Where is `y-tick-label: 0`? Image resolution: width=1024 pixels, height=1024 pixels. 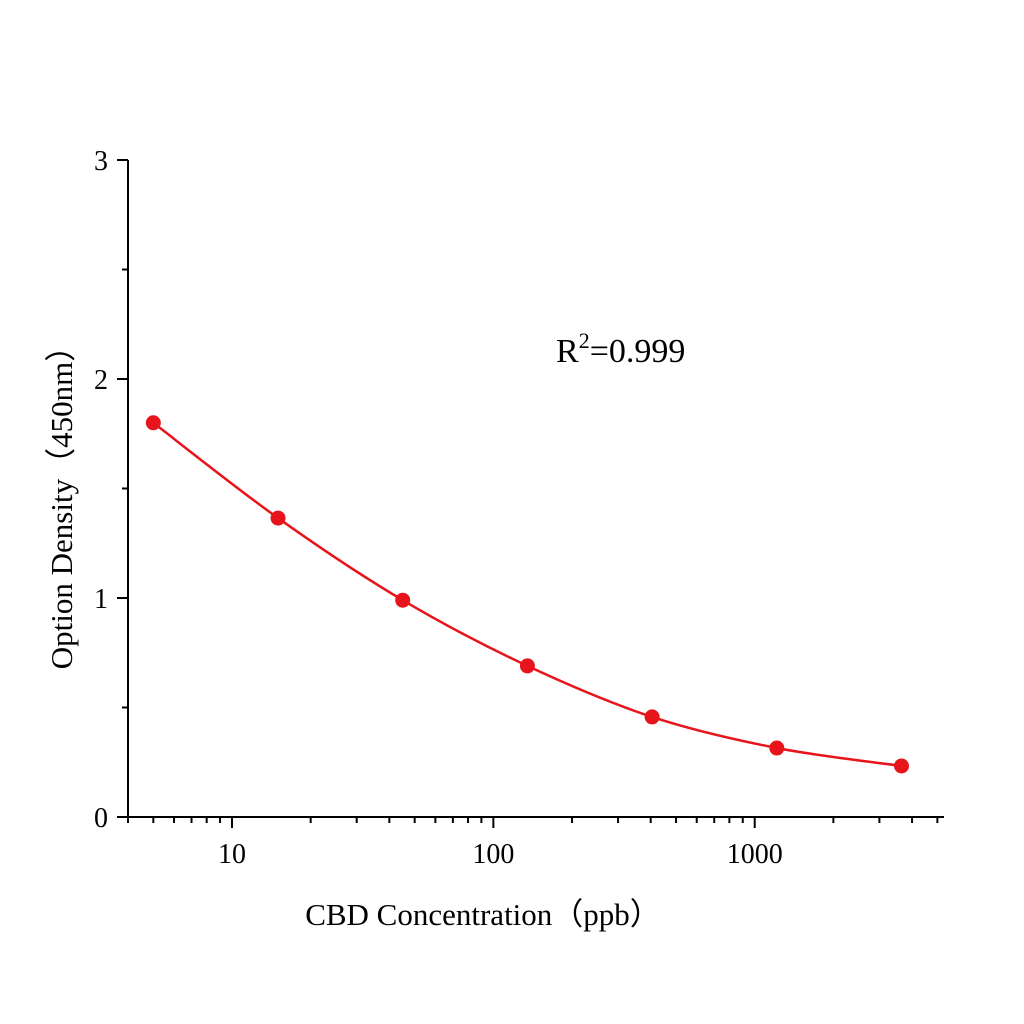 y-tick-label: 0 is located at coordinates (101, 818).